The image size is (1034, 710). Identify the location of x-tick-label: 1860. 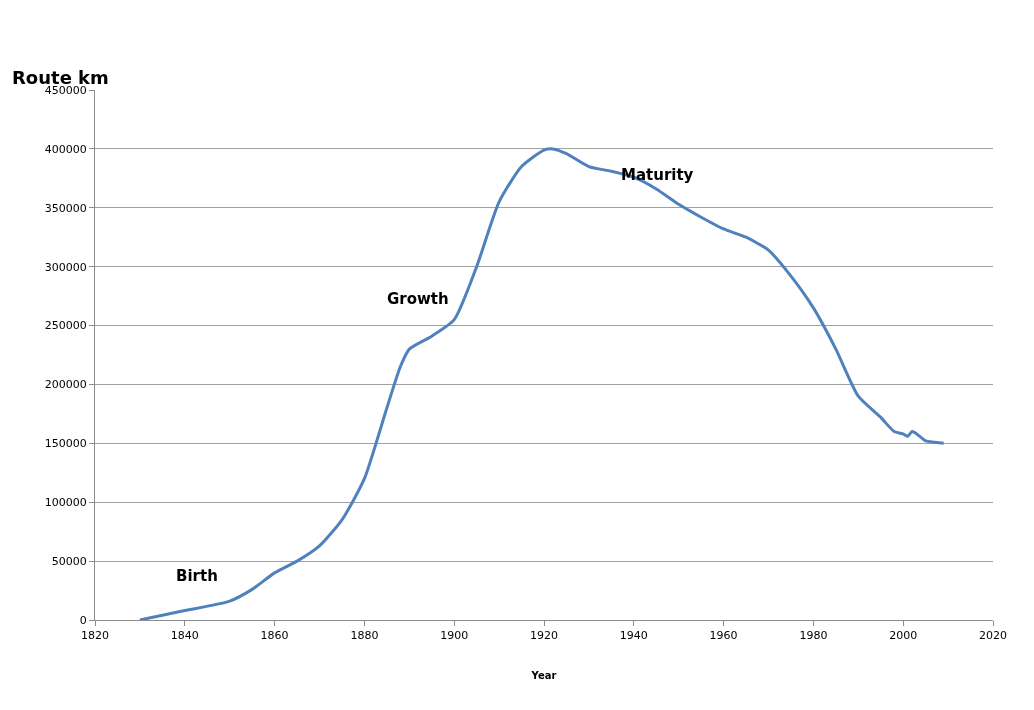
(274, 636).